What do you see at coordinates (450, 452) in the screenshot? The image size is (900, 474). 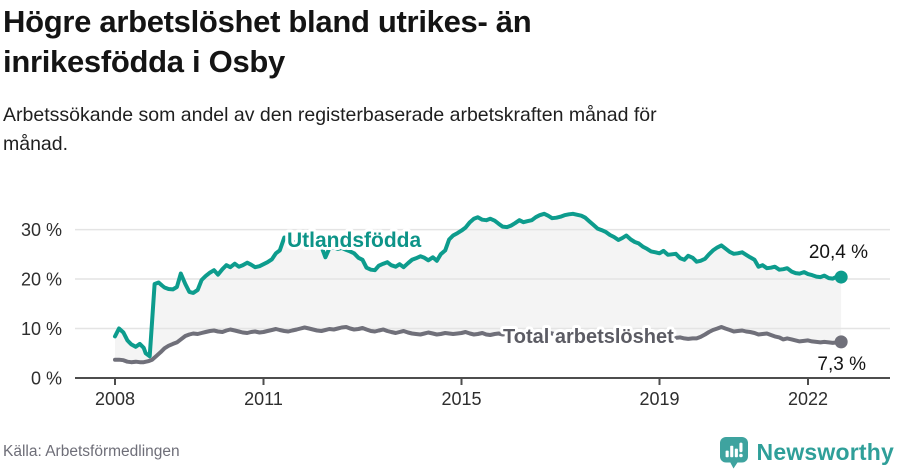 I see `footer: Källa: Arbetsförmedlingen Newsworthy` at bounding box center [450, 452].